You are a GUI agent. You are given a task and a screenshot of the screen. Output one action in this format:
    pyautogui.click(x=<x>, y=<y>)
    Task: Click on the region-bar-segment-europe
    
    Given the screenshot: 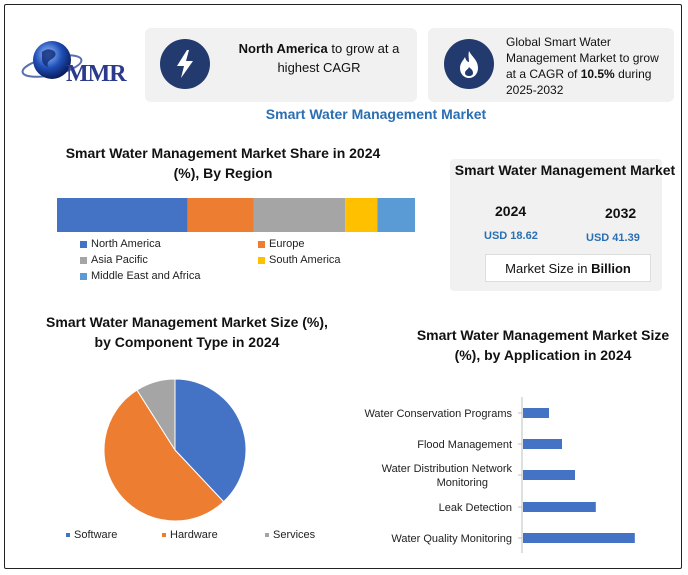 What is the action you would take?
    pyautogui.click(x=220, y=215)
    